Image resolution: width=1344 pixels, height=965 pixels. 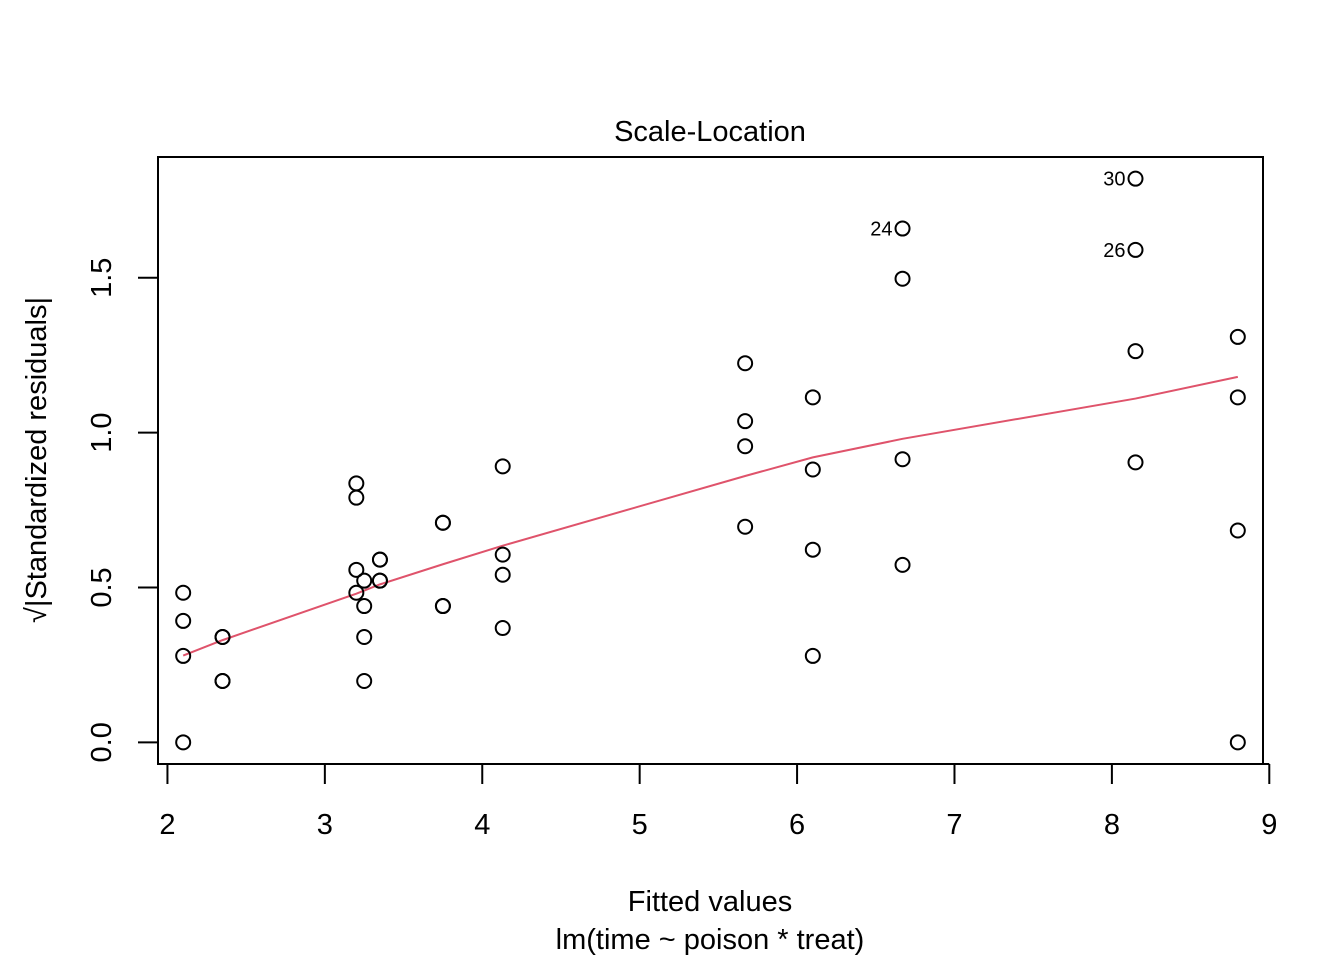 What do you see at coordinates (102, 742) in the screenshot?
I see `y-tick-label: 0.0` at bounding box center [102, 742].